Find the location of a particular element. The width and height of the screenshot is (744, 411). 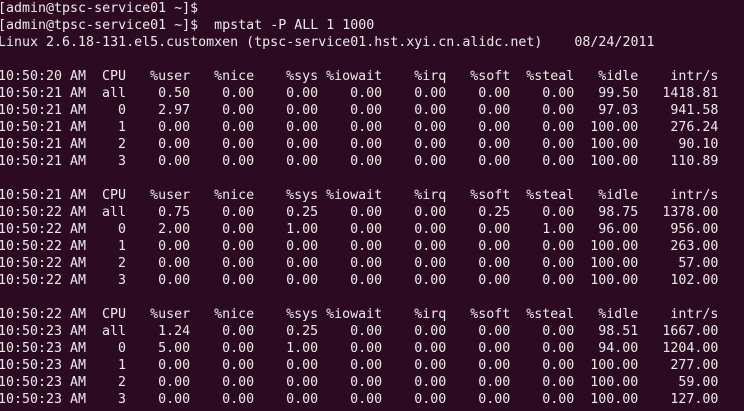

command-text: mpstat -P ALL 1 1000 is located at coordinates (294, 25).